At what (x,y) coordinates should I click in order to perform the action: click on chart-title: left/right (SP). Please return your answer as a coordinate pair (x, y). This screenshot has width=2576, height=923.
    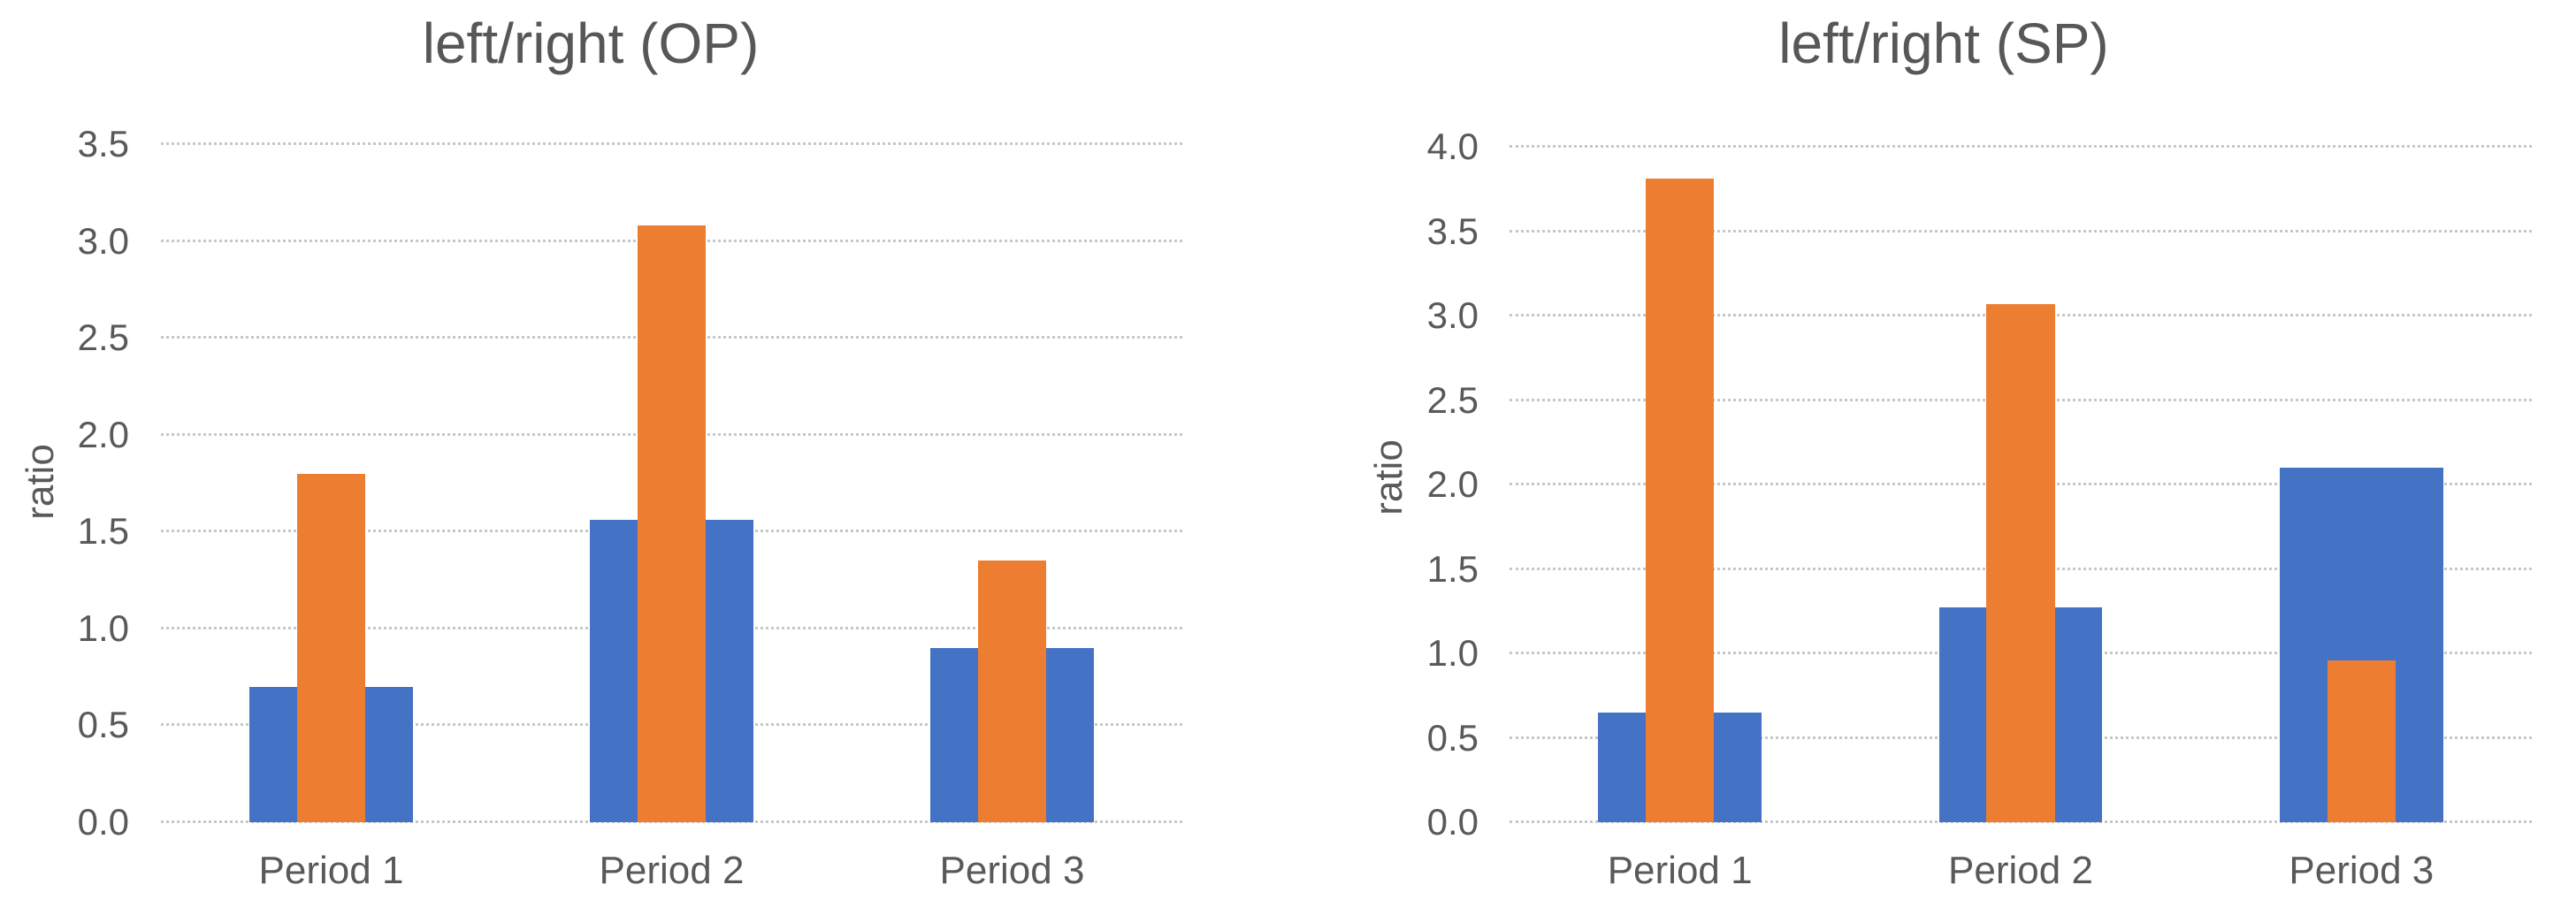
    Looking at the image, I should click on (1943, 43).